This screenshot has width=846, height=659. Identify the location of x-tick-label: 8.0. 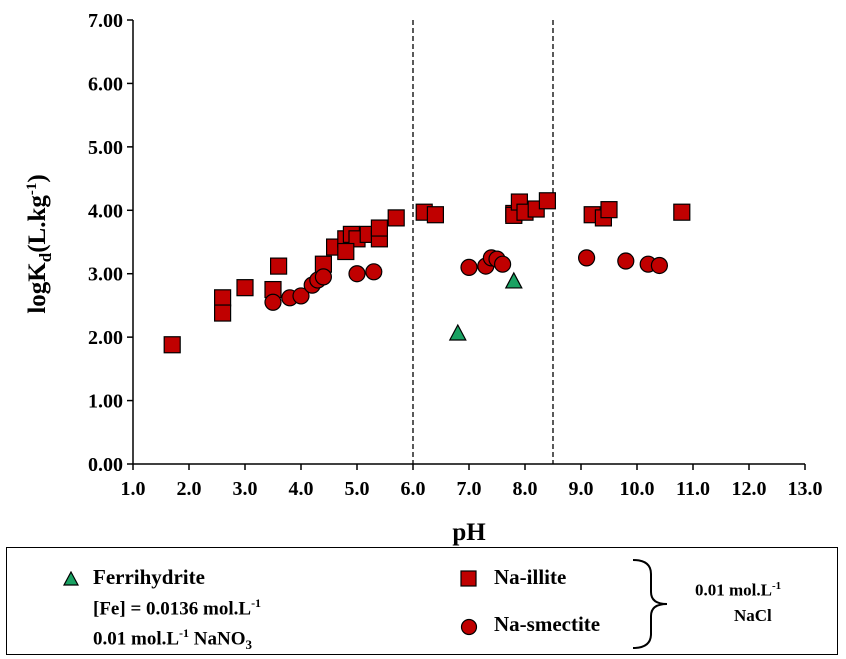
(525, 489).